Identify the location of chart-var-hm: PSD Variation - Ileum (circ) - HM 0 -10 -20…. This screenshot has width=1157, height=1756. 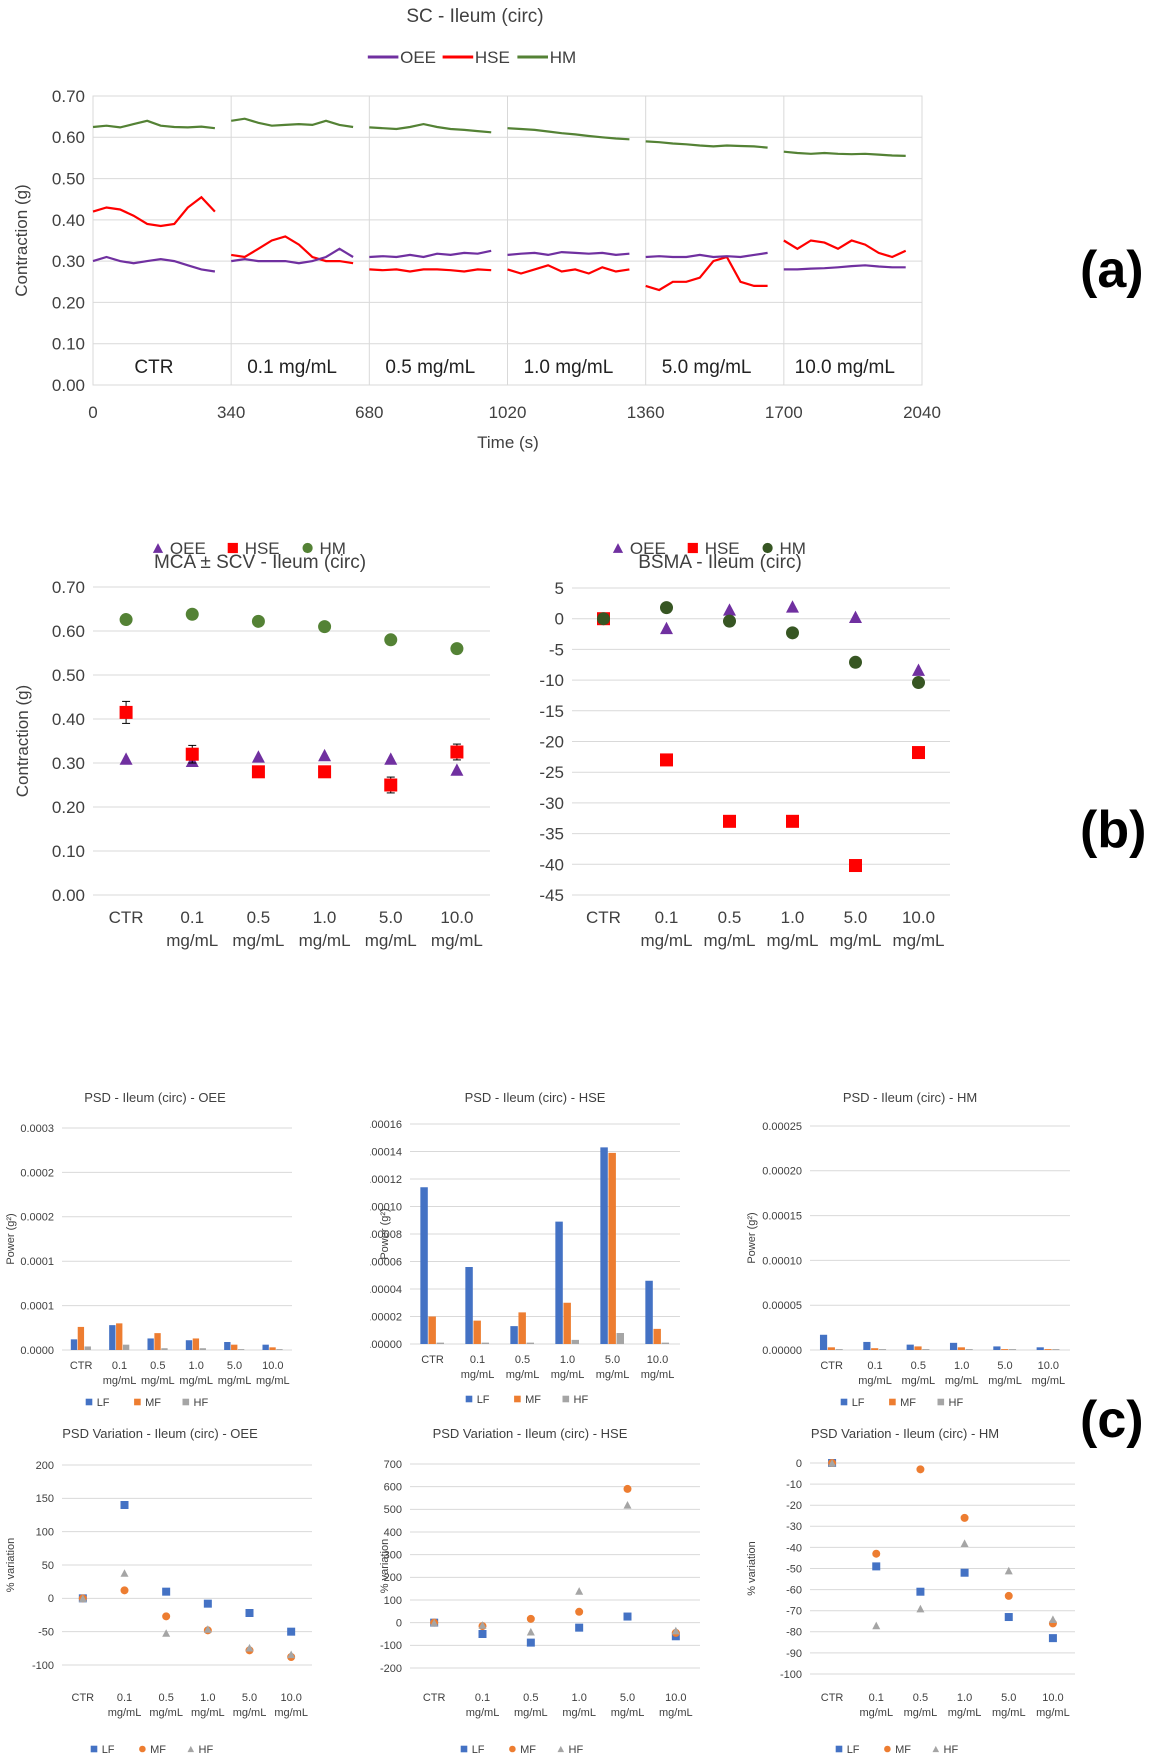
(910, 1591).